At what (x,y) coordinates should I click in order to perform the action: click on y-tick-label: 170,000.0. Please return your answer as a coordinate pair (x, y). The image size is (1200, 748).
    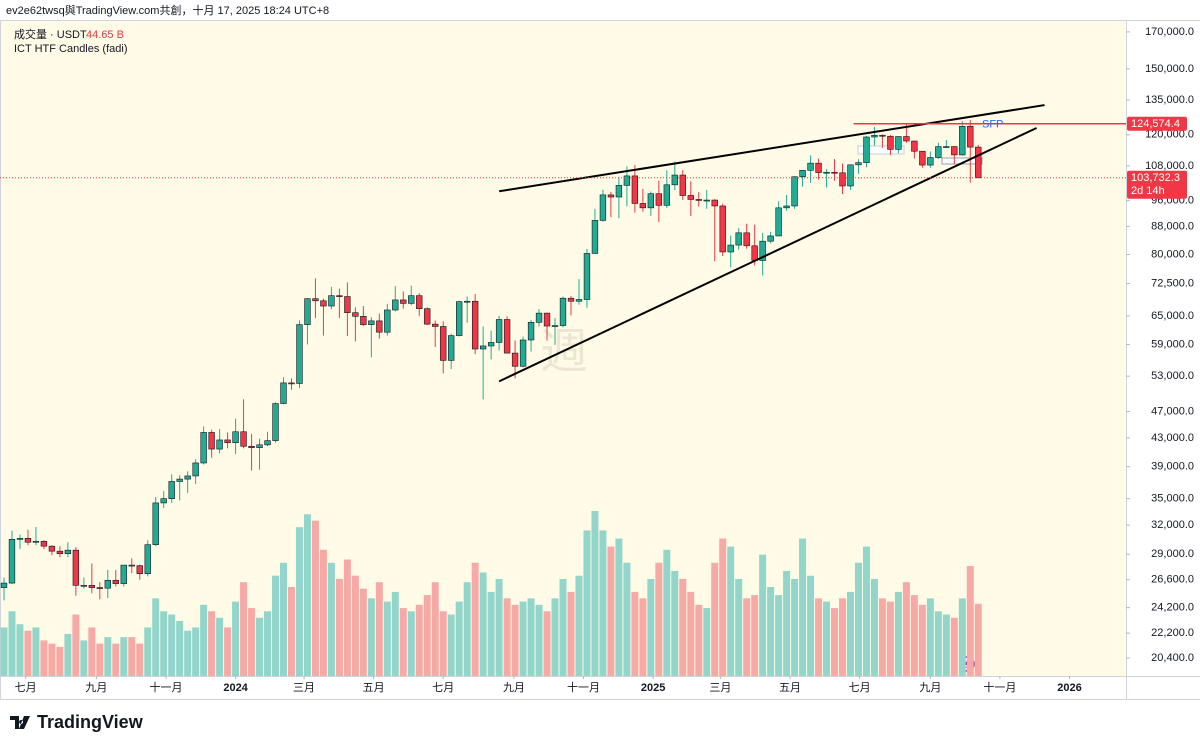
    Looking at the image, I should click on (1169, 32).